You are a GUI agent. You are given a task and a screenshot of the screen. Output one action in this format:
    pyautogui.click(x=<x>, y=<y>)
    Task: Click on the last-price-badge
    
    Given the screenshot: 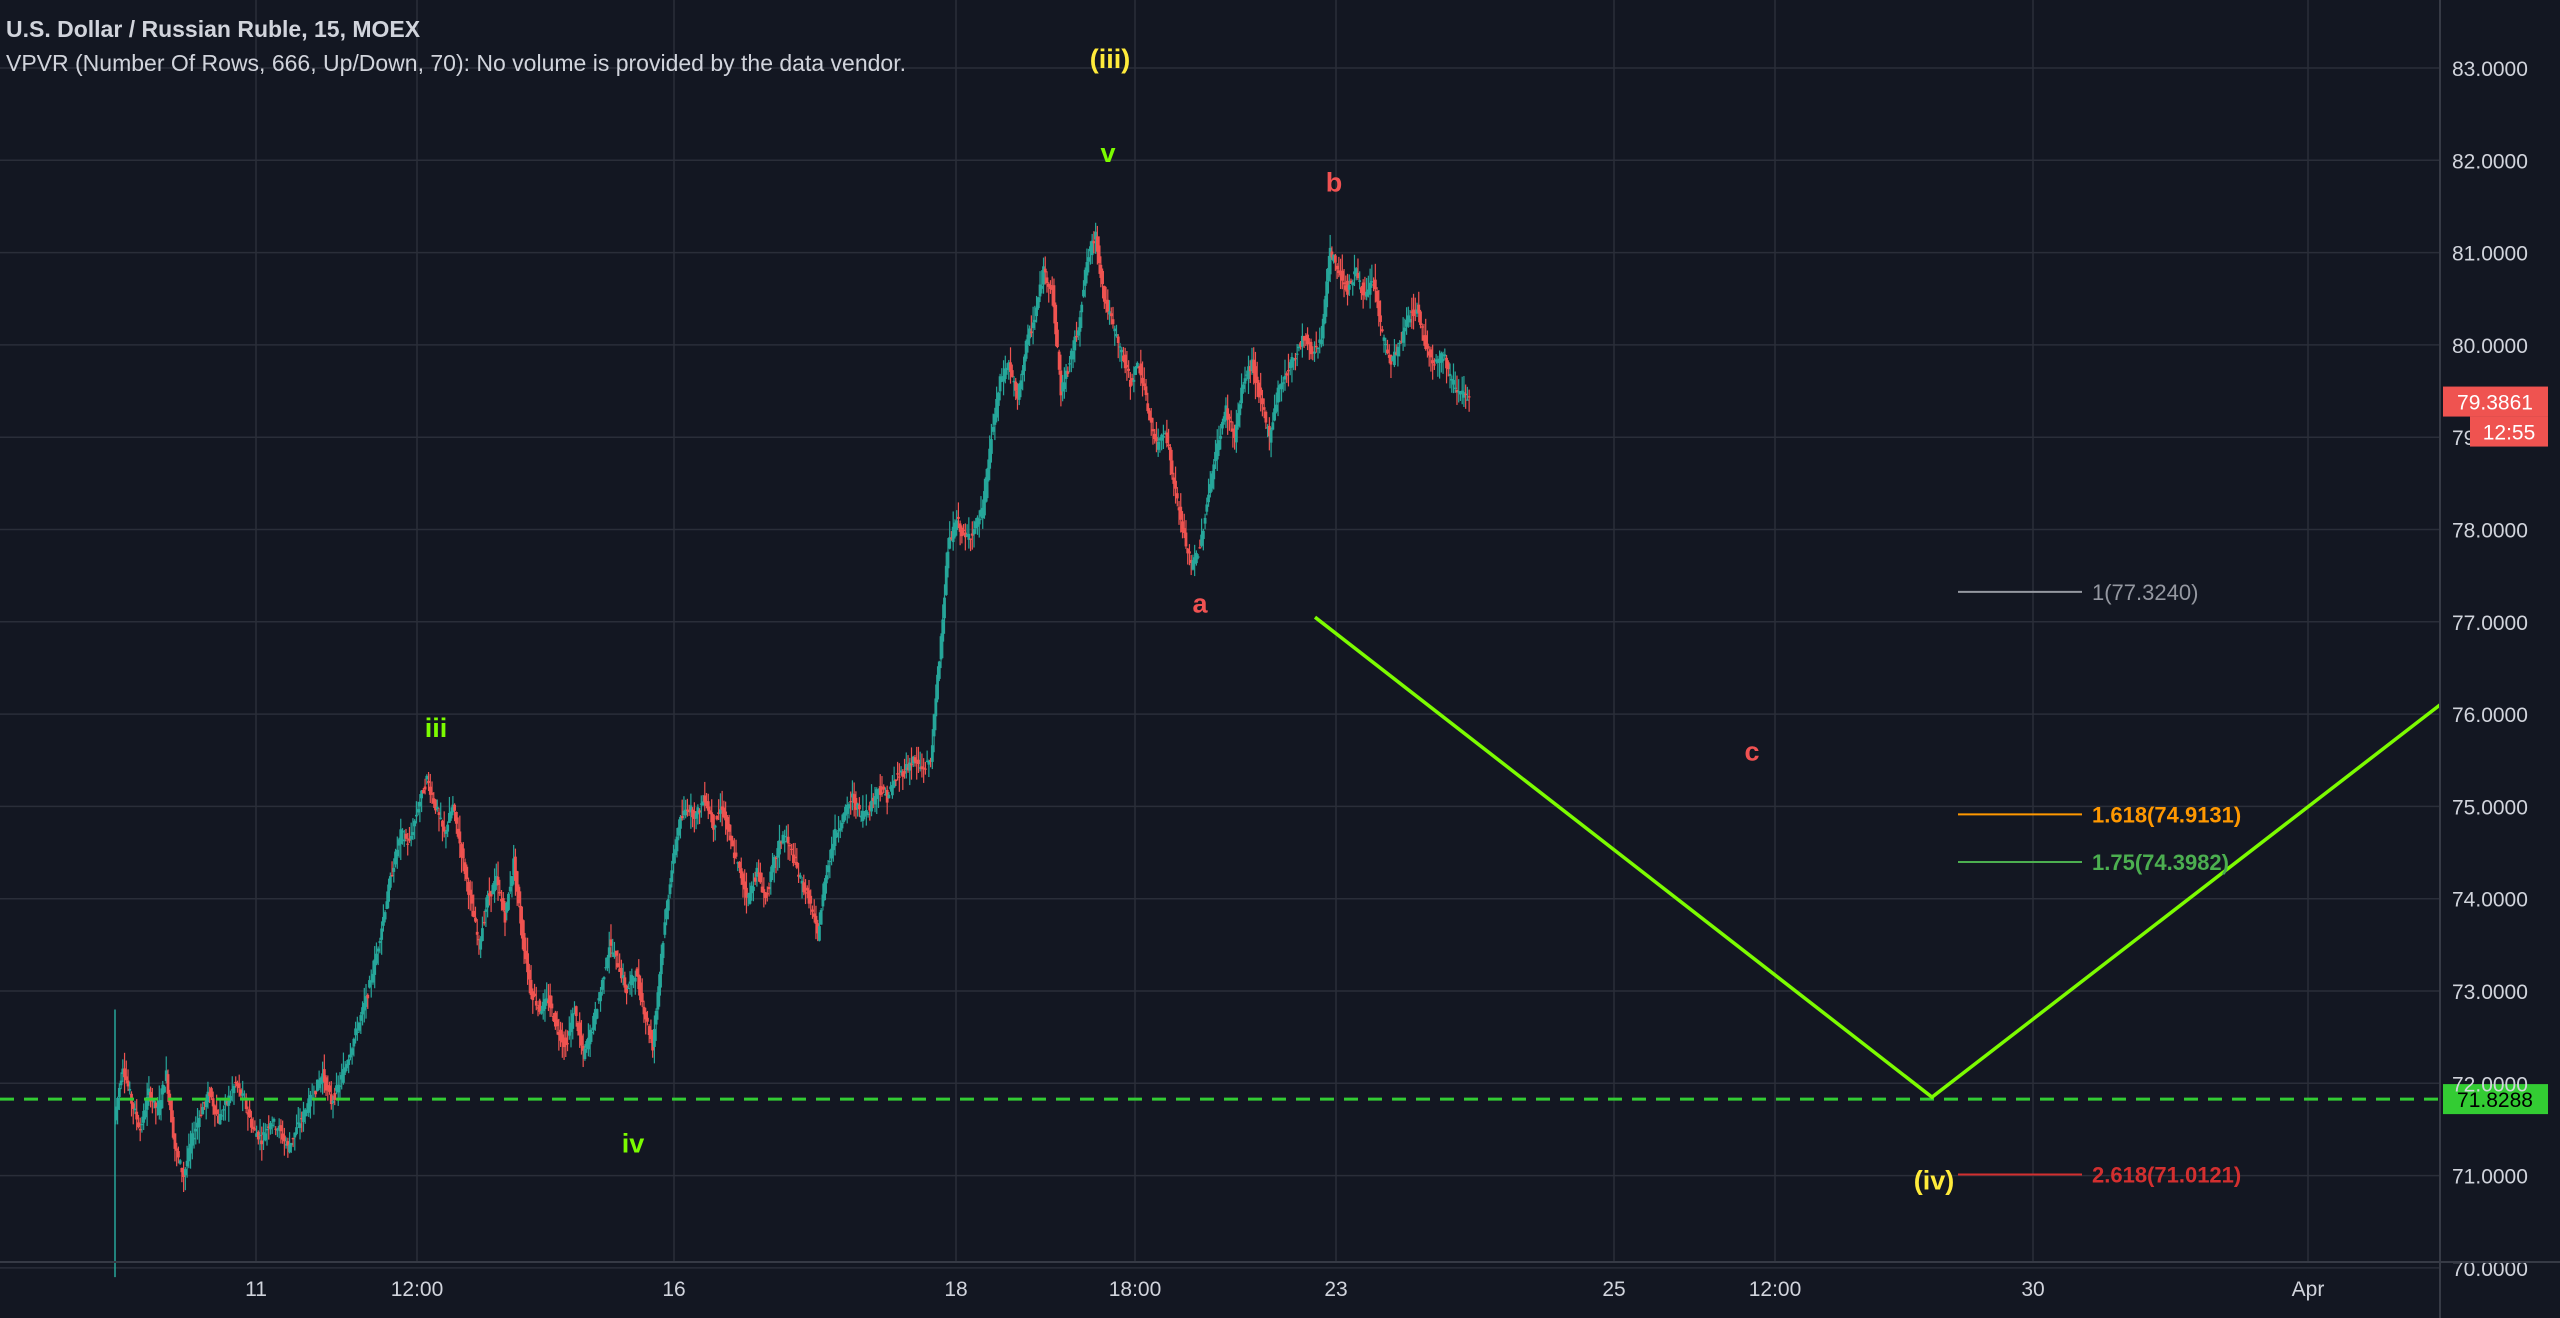 What is the action you would take?
    pyautogui.click(x=2495, y=401)
    